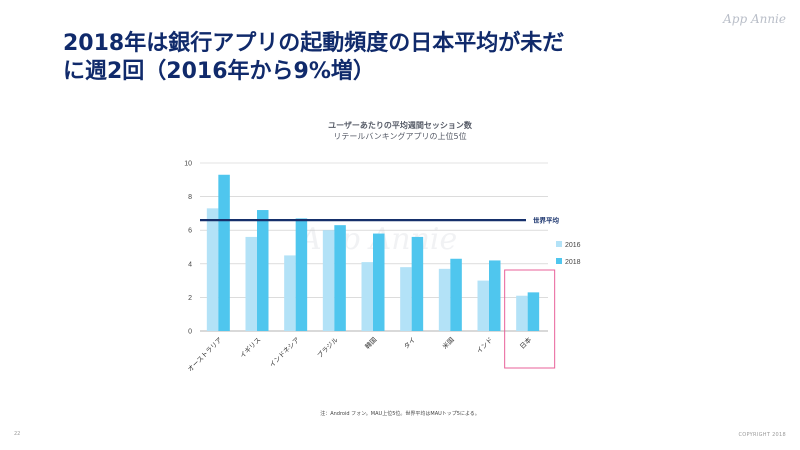 This screenshot has height=450, width=800. I want to click on average-line-label: 世界平均, so click(546, 220).